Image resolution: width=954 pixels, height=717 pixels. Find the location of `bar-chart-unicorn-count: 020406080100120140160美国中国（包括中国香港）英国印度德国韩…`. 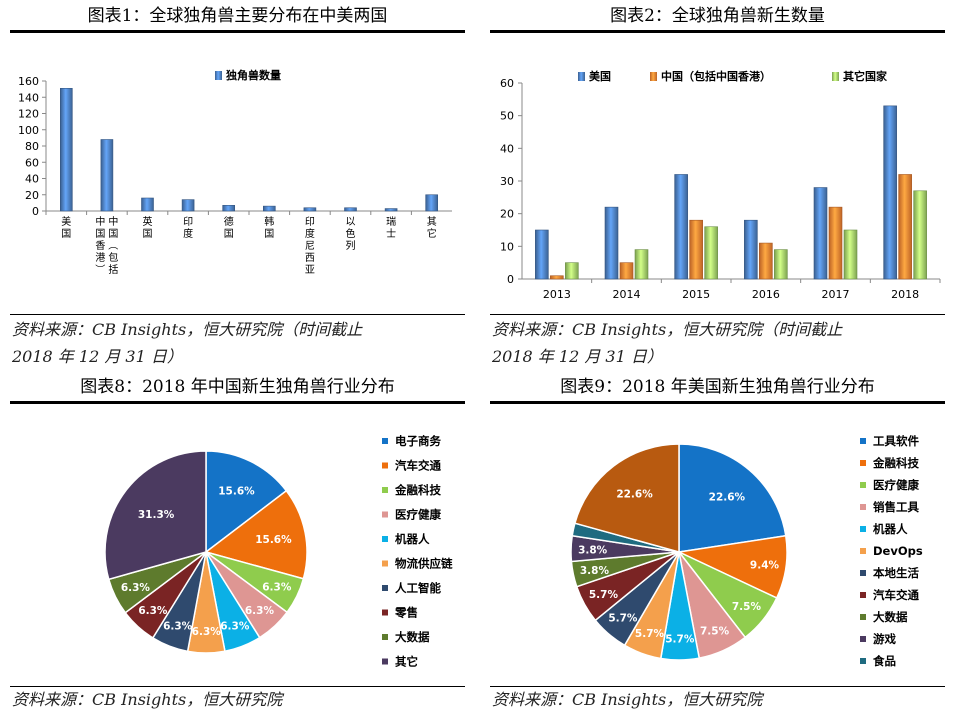

bar-chart-unicorn-count: 020406080100120140160美国中国（包括中国香港）英国印度德国韩… is located at coordinates (235, 172).